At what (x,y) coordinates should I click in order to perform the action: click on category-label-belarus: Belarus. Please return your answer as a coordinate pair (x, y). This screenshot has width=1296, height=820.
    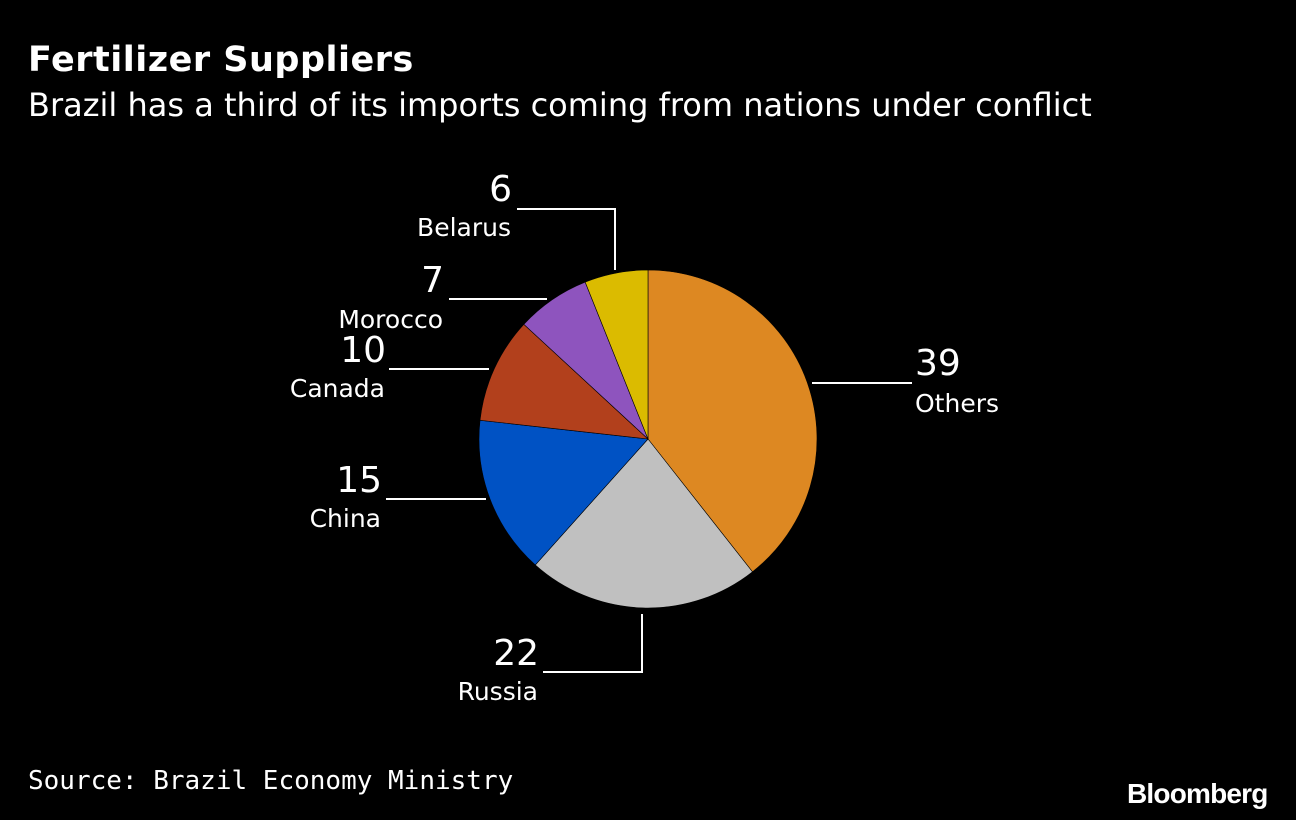
    Looking at the image, I should click on (464, 227).